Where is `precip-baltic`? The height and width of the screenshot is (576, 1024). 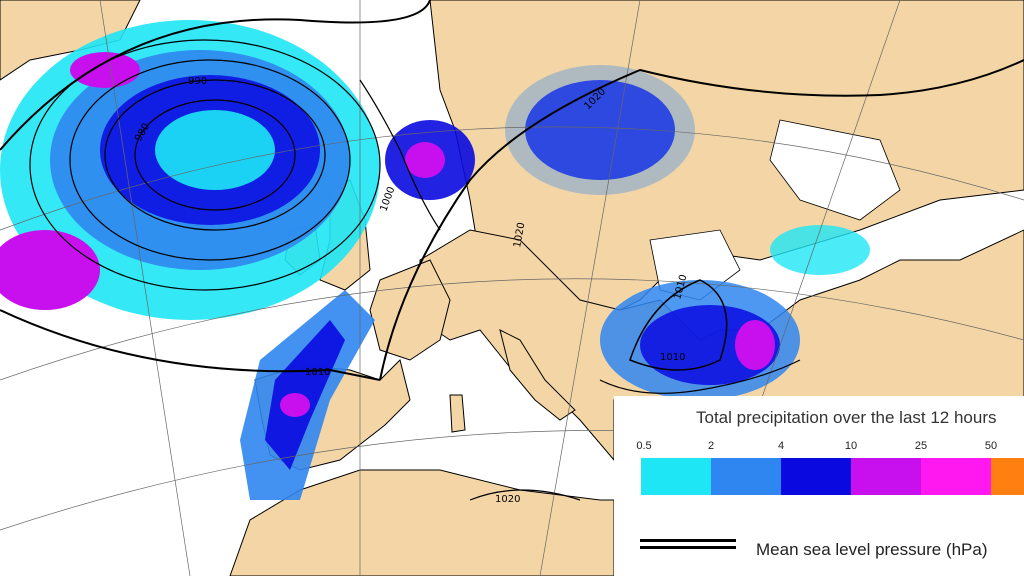
precip-baltic is located at coordinates (600, 130).